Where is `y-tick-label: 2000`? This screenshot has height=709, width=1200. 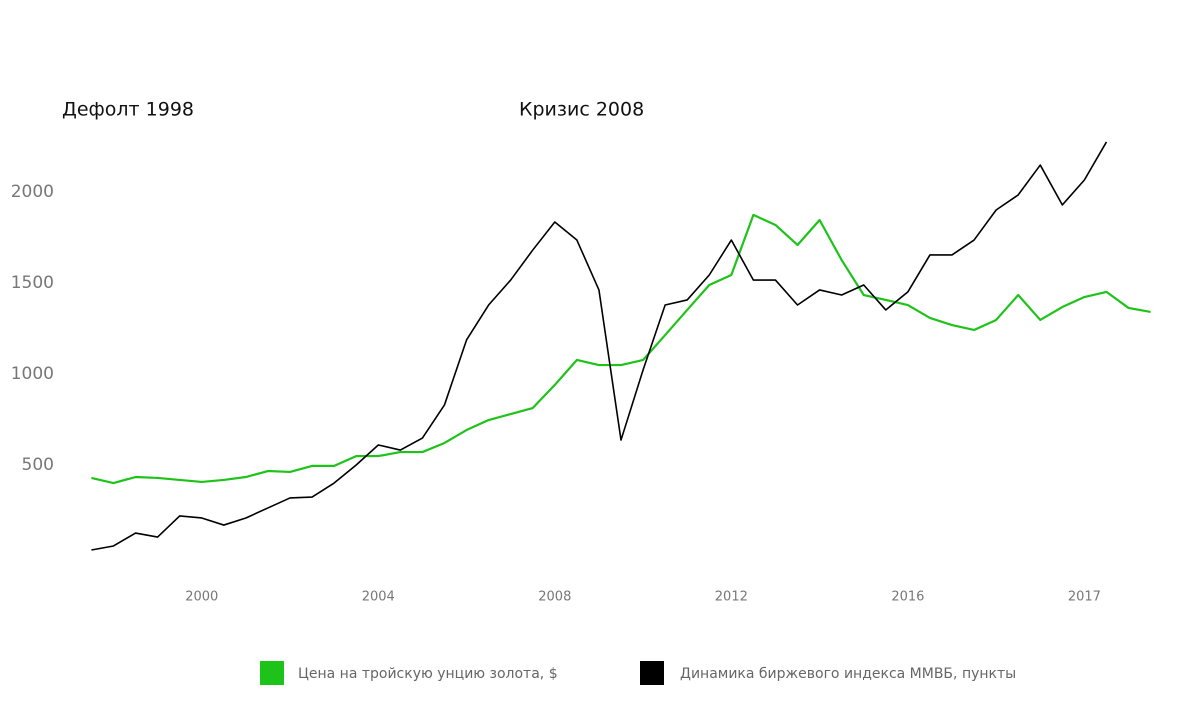 y-tick-label: 2000 is located at coordinates (32, 192).